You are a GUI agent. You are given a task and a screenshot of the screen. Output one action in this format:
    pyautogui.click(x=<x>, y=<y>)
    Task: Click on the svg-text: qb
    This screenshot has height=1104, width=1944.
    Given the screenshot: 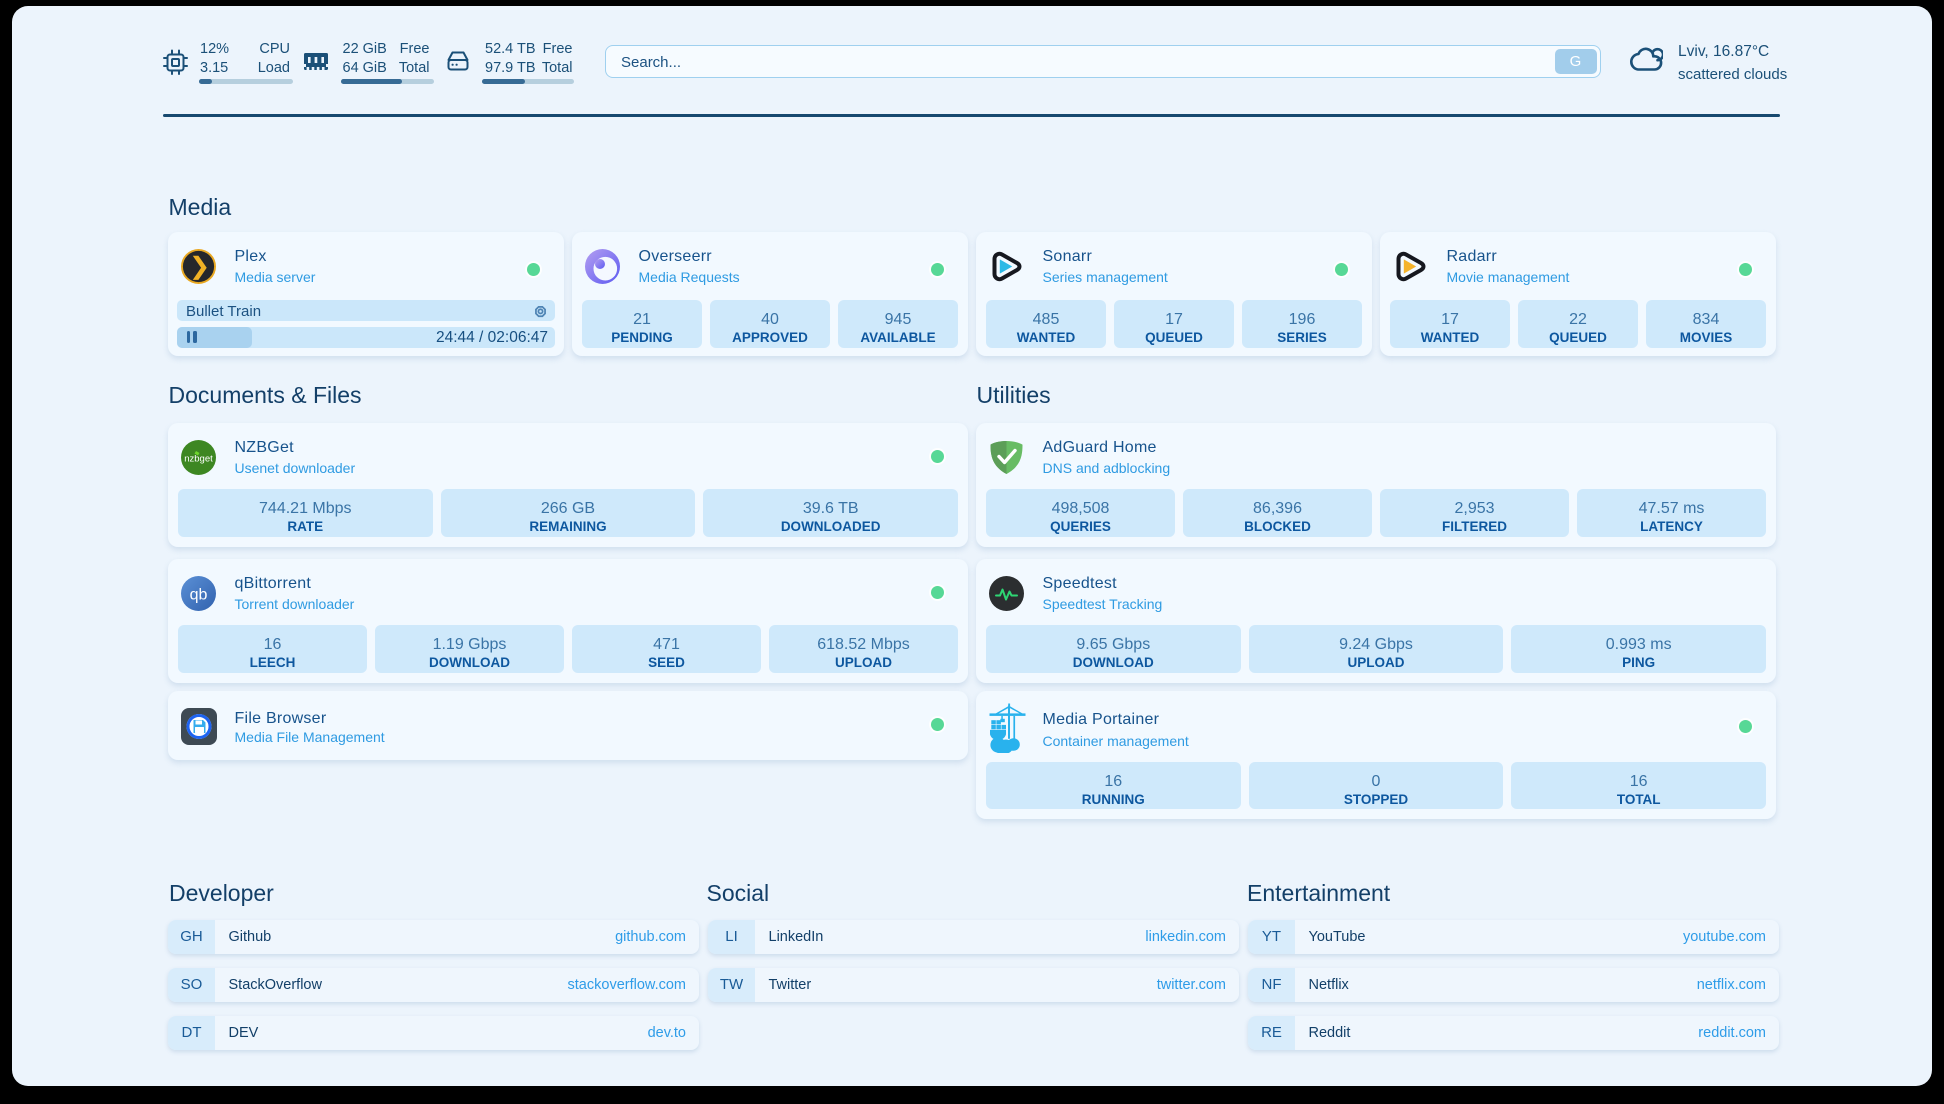 What is the action you would take?
    pyautogui.click(x=199, y=595)
    